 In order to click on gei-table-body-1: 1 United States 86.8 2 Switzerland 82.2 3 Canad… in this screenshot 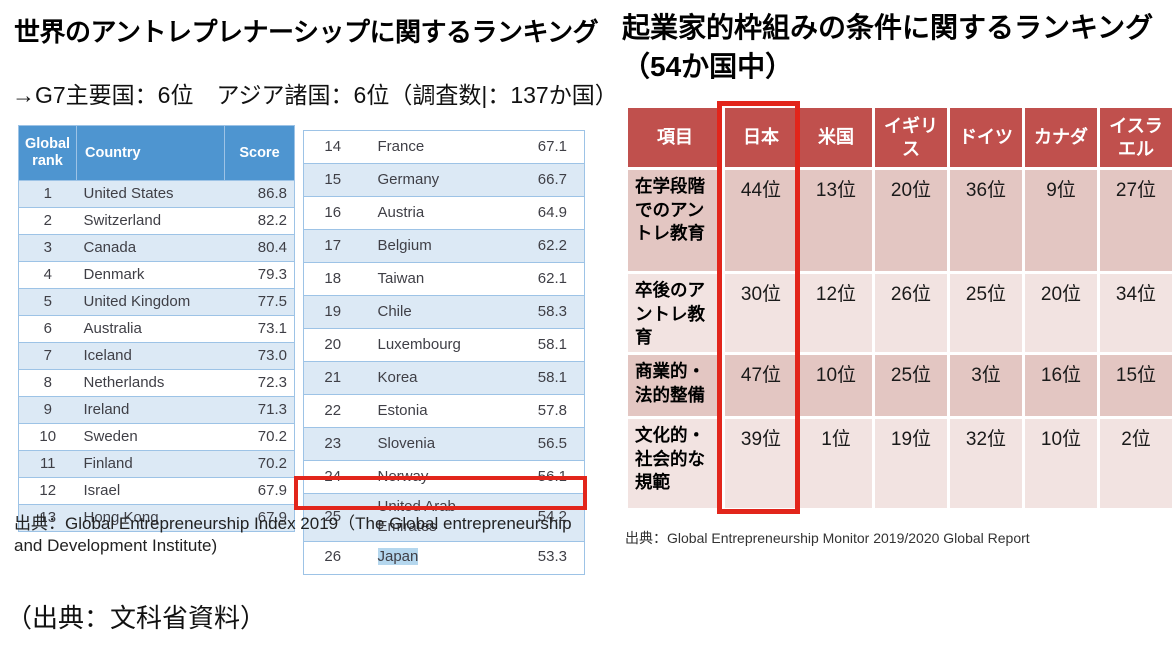, I will do `click(156, 356)`.